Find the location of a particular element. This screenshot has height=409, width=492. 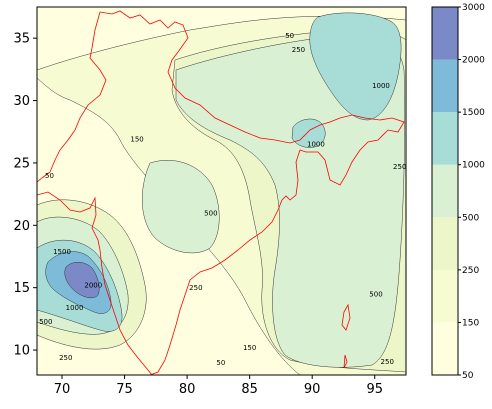

x-tick-label: 95 is located at coordinates (374, 389).